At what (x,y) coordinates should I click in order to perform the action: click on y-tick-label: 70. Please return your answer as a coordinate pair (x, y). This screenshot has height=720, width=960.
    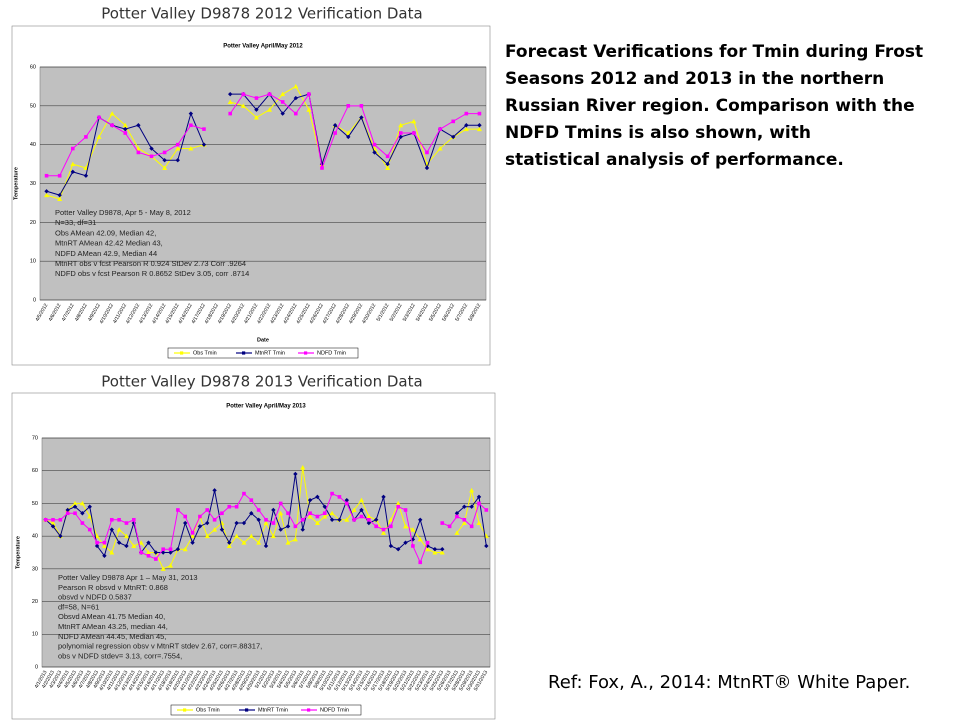
    Looking at the image, I should click on (35, 438).